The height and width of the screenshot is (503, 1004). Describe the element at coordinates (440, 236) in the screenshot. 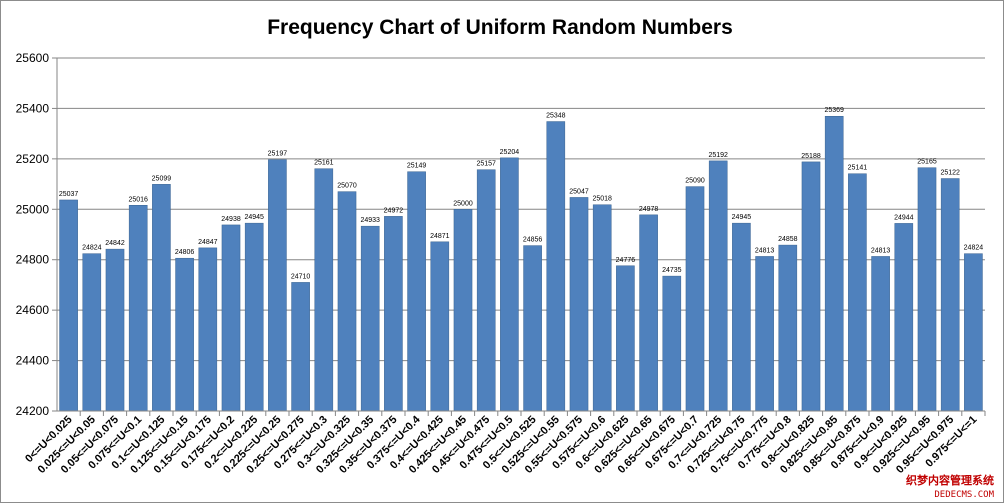

I see `data-label: 24871` at that location.